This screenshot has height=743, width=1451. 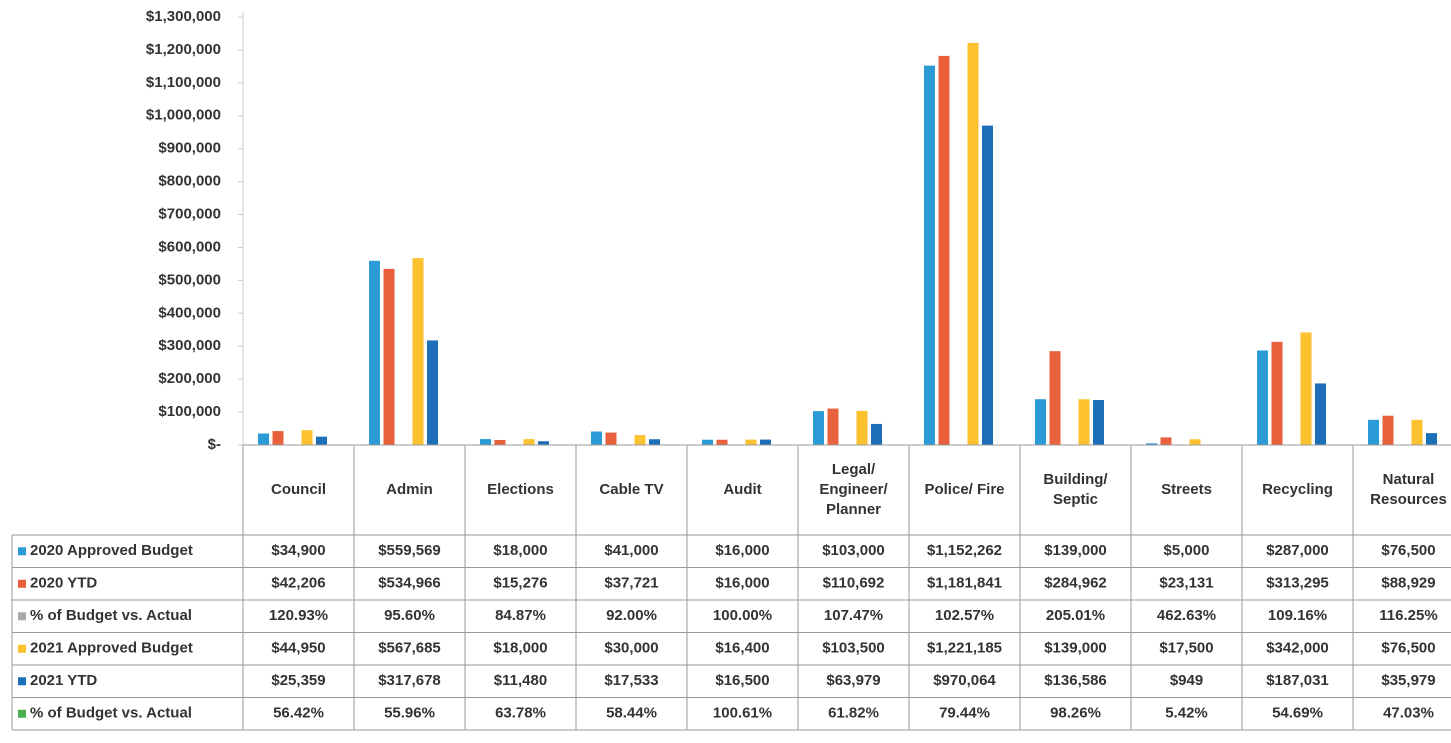 I want to click on table-value: $5,000, so click(x=1187, y=550).